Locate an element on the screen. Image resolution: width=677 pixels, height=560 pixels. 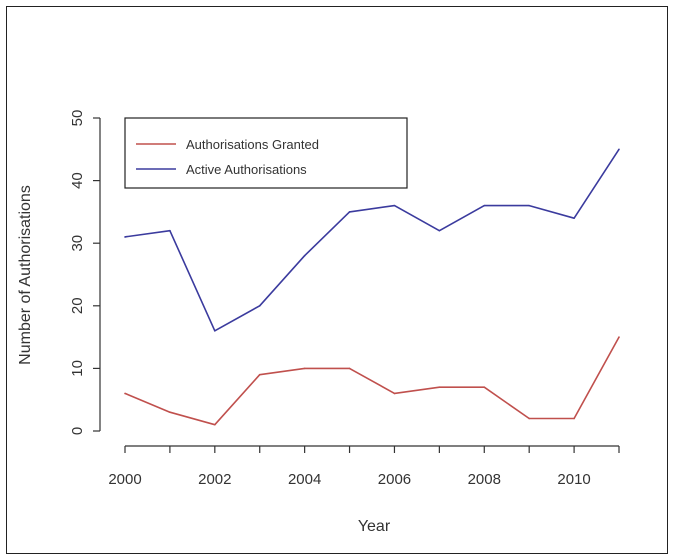
y-tick-label: 40 is located at coordinates (77, 180).